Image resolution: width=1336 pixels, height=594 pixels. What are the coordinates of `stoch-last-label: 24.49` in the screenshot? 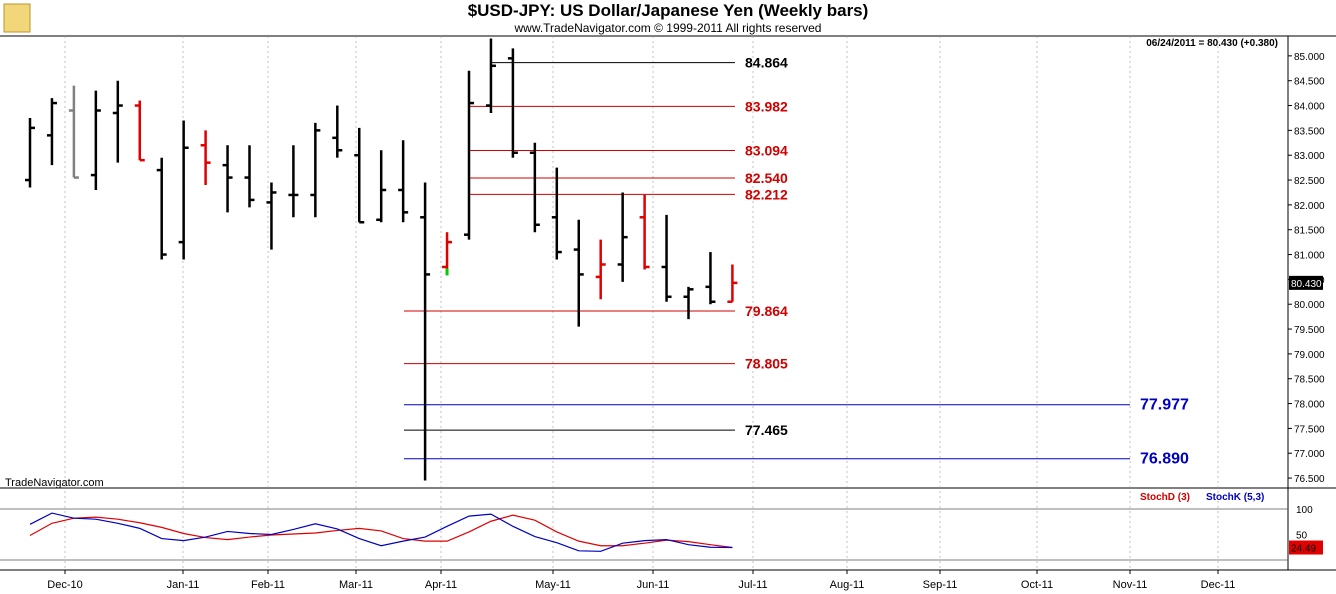 It's located at (1303, 549).